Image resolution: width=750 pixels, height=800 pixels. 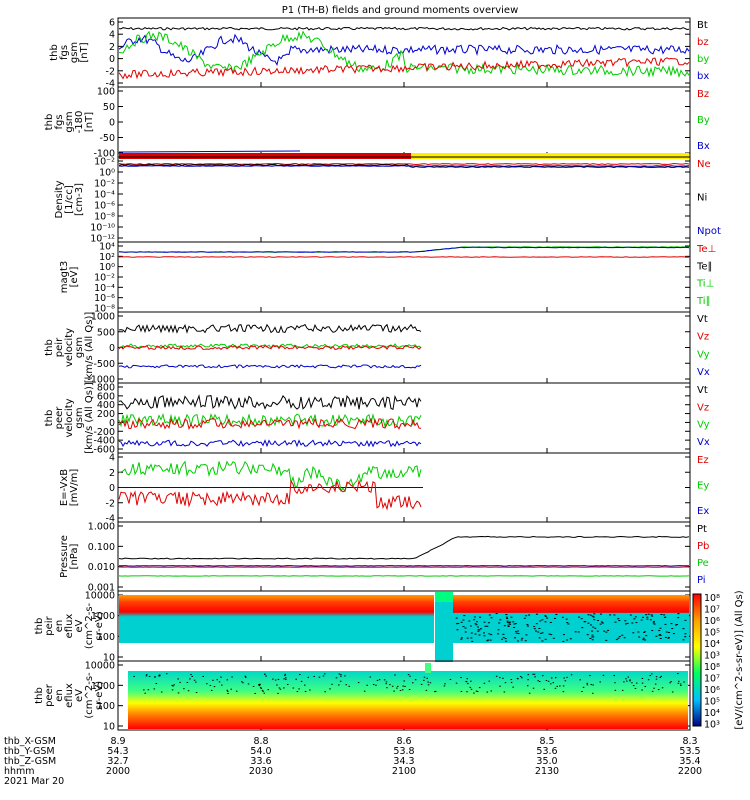 I want to click on legend-entry: Bt, so click(x=702, y=25).